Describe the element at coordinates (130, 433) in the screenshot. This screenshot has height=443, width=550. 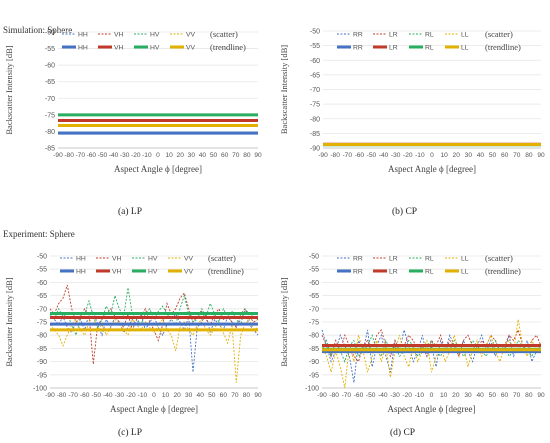
I see `caption-c: (c) LP` at that location.